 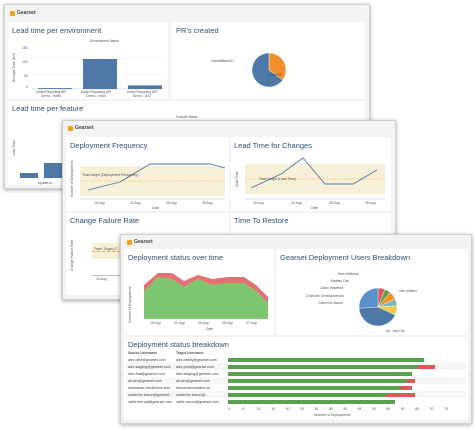 What do you see at coordinates (195, 366) in the screenshot?
I see `target-username: alex.prod@gearset.com` at bounding box center [195, 366].